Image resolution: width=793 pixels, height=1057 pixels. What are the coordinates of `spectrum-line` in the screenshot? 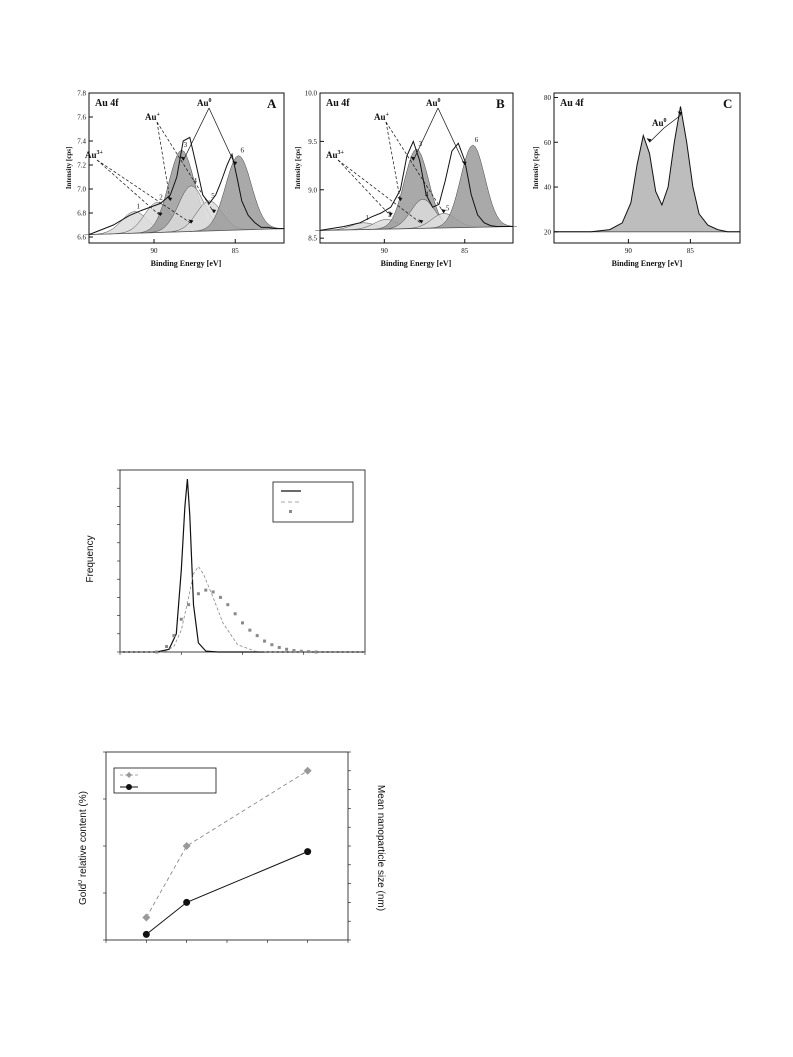 It's located at (647, 169).